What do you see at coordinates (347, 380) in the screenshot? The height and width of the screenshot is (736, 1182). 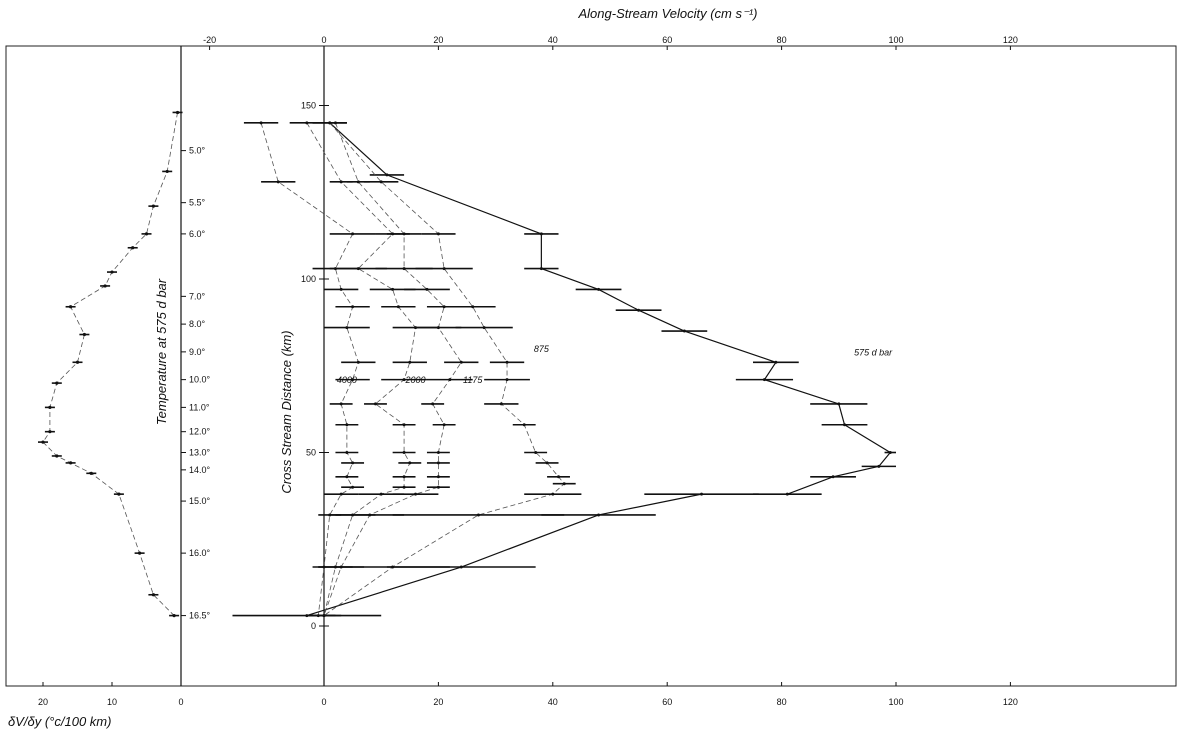 I see `series-label-4000: 4000` at bounding box center [347, 380].